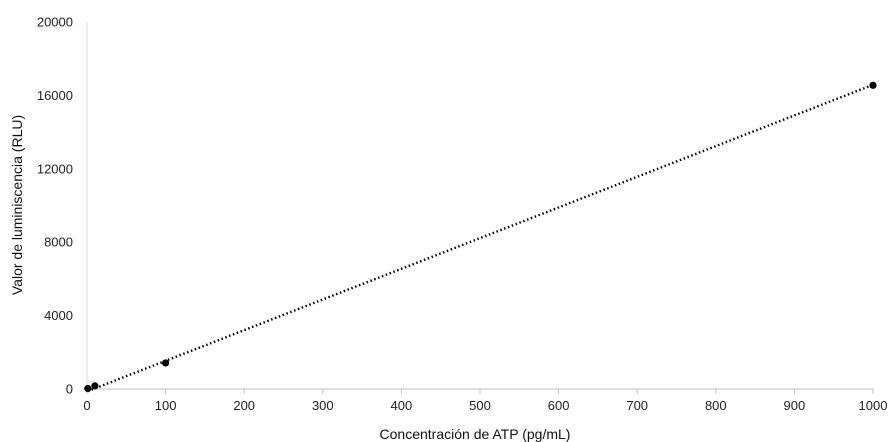  What do you see at coordinates (55, 22) in the screenshot?
I see `y-tick-label: 20000` at bounding box center [55, 22].